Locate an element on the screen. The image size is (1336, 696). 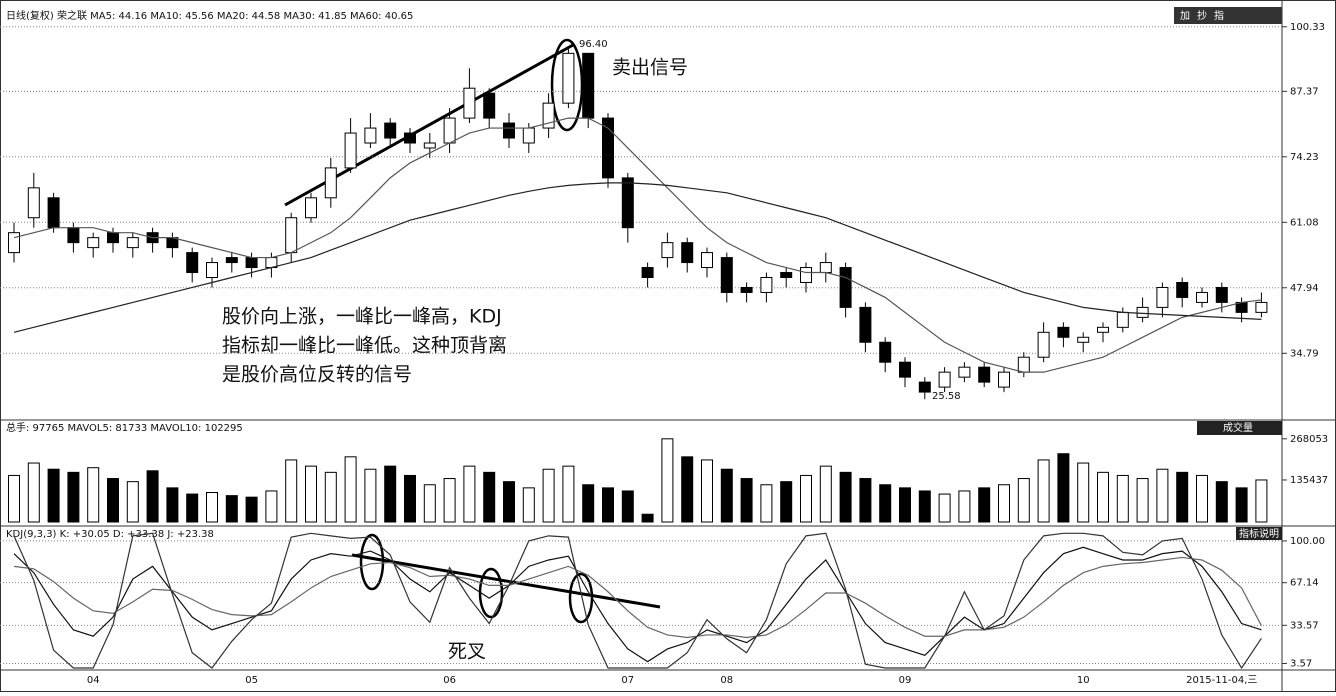
kdj-tag is located at coordinates (1259, 533).